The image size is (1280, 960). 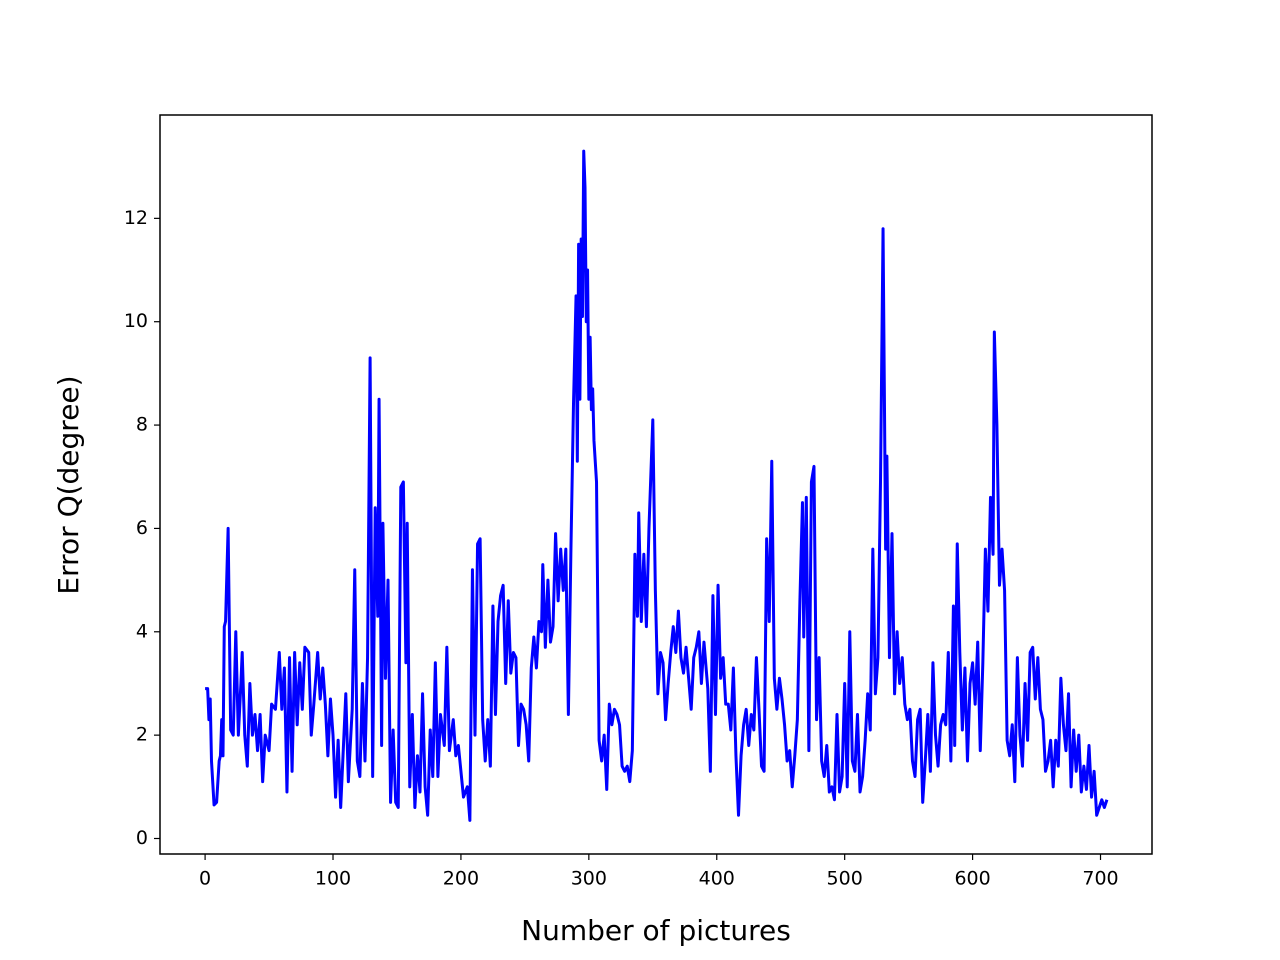 I want to click on x-tick-label: 600, so click(x=972, y=879).